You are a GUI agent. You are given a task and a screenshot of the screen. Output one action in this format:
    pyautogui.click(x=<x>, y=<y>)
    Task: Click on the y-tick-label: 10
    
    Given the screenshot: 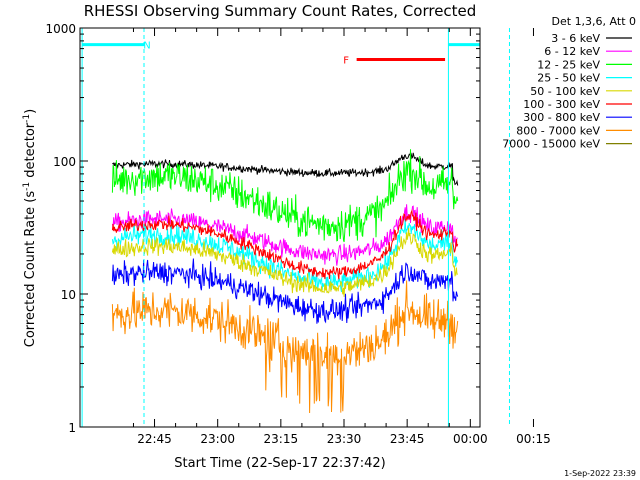 What is the action you would take?
    pyautogui.click(x=68, y=295)
    